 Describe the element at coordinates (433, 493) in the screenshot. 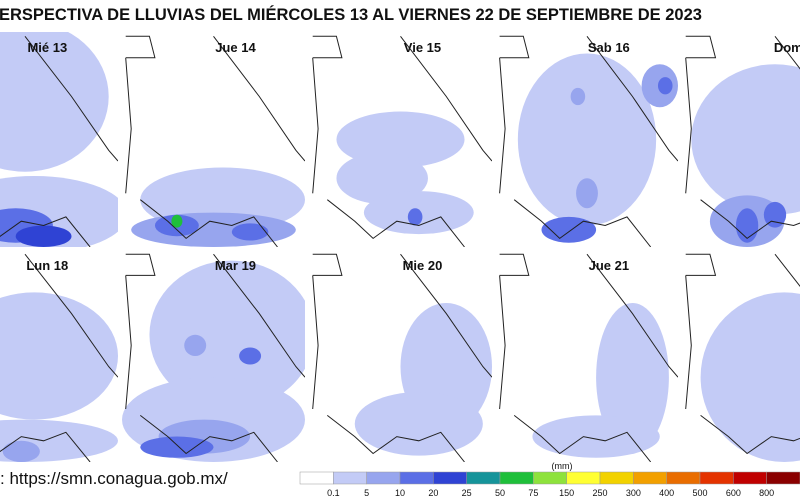

I see `legend-label: 20` at that location.